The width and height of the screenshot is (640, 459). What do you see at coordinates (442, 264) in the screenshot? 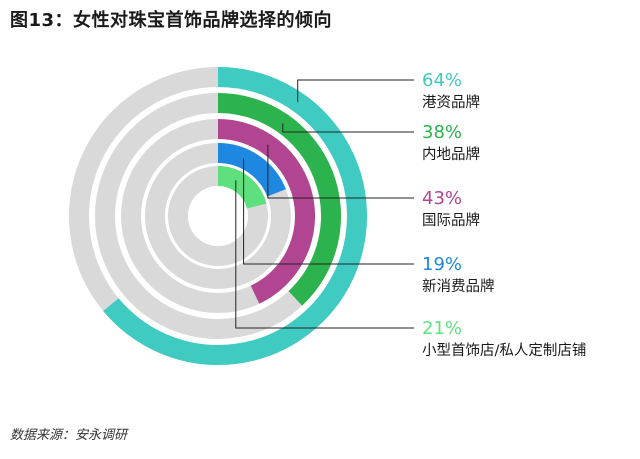
I see `data-label: 19%` at bounding box center [442, 264].